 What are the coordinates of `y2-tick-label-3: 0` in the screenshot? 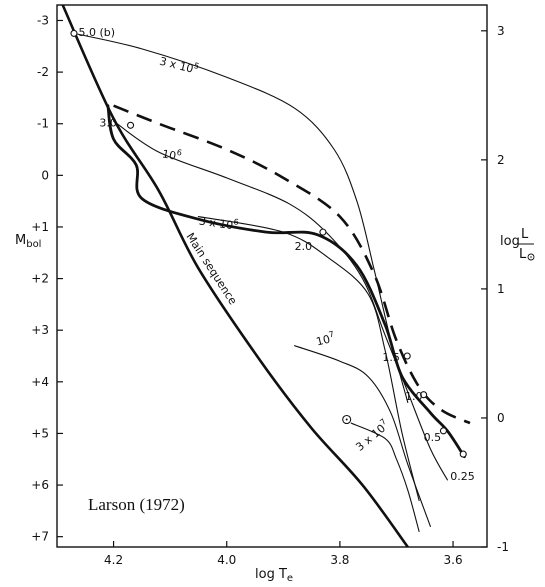 It's located at (501, 418).